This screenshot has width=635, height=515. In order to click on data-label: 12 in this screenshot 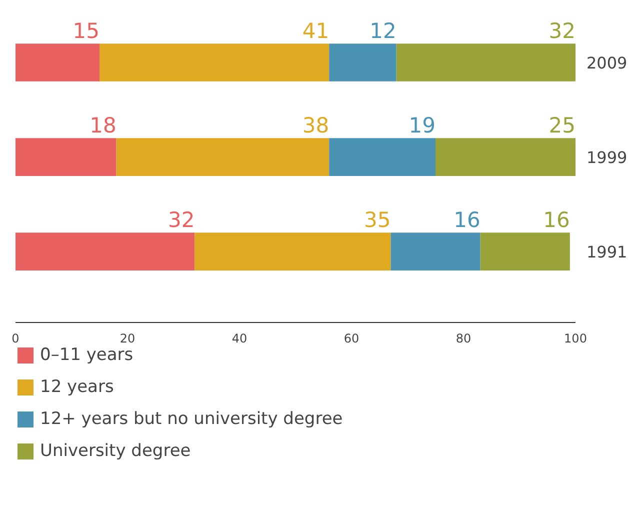, I will do `click(383, 30)`.